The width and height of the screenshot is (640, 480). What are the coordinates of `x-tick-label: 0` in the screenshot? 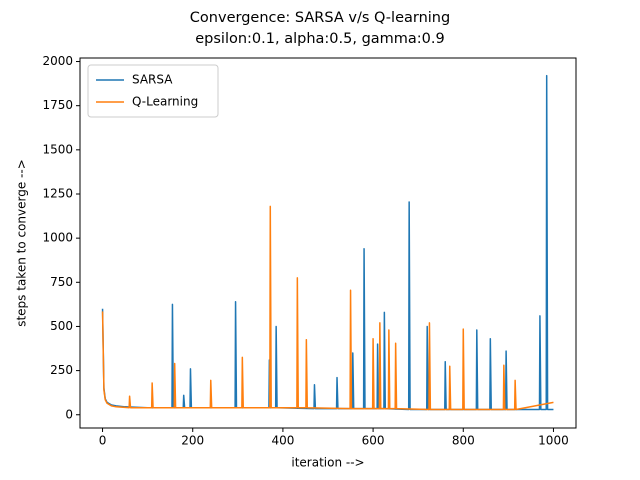 It's located at (103, 441).